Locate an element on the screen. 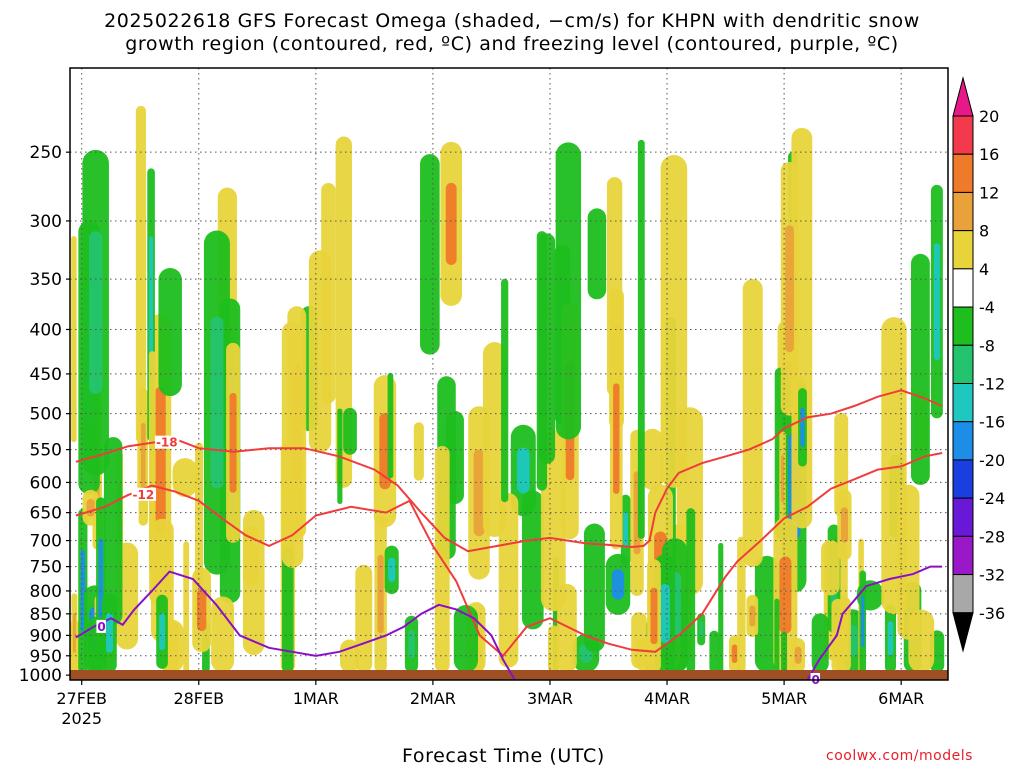  y-tick-label: 1000 is located at coordinates (40, 676).